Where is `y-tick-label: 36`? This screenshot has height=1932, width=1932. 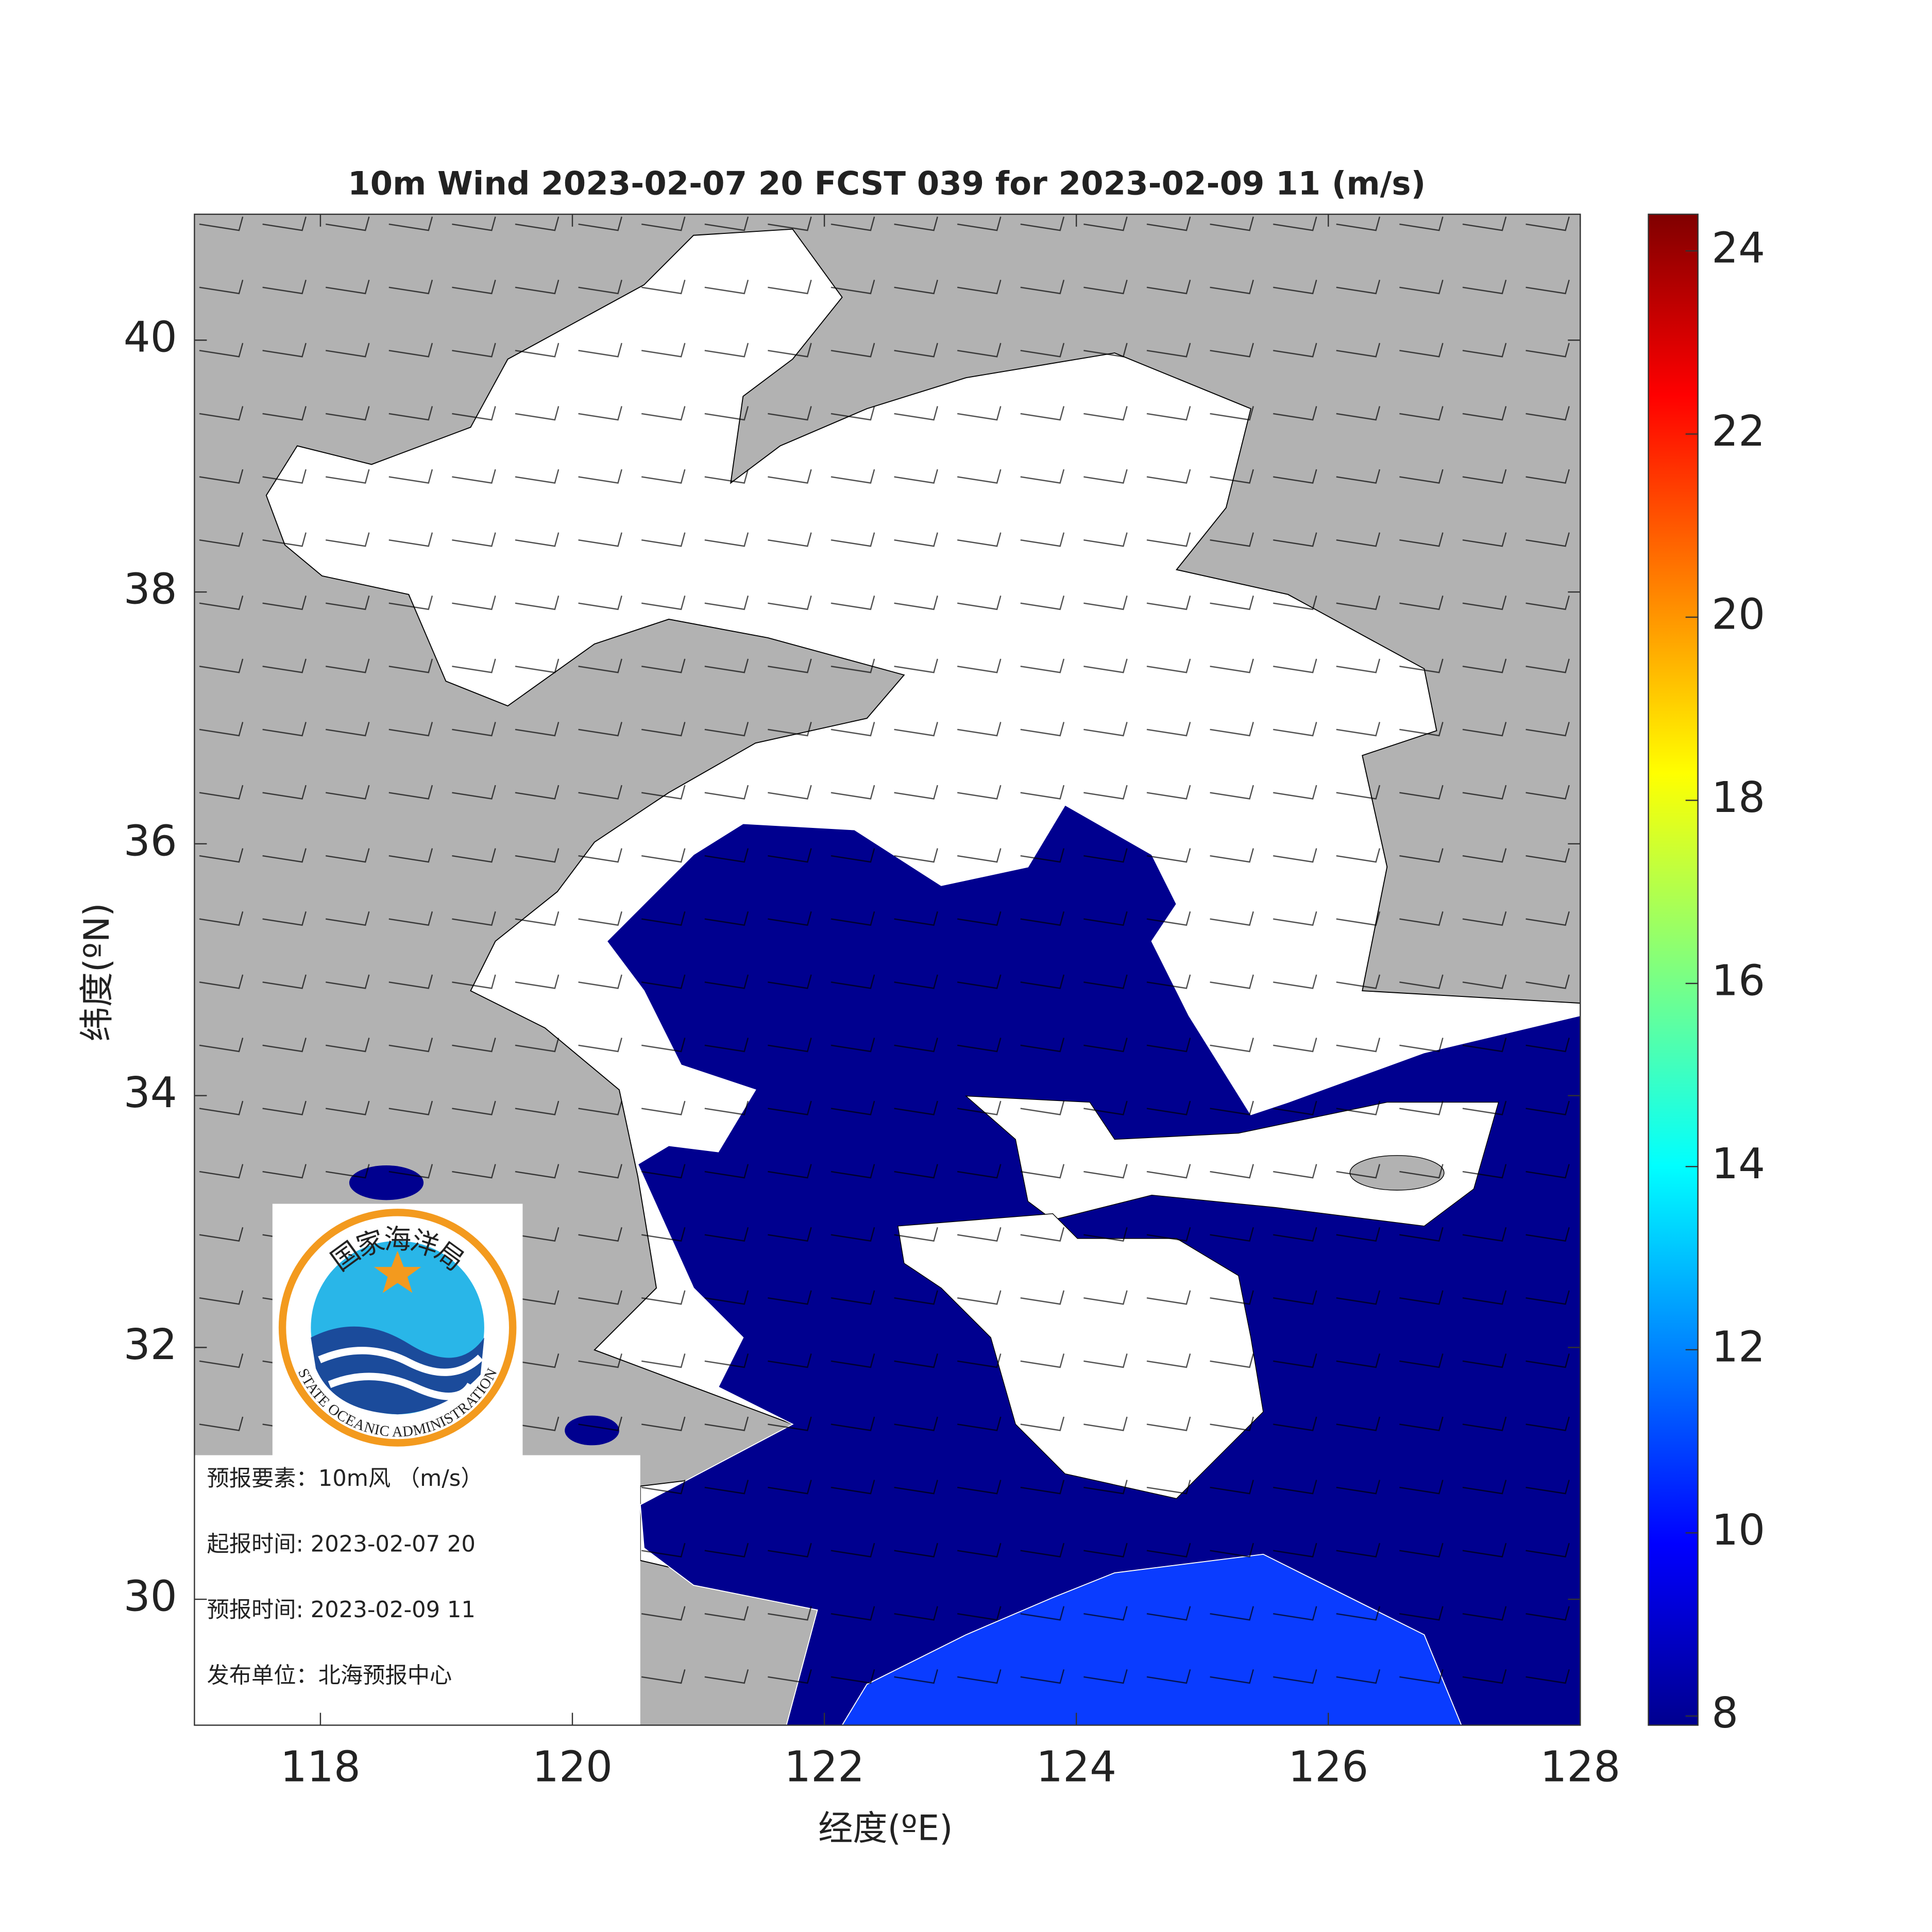 y-tick-label: 36 is located at coordinates (150, 841).